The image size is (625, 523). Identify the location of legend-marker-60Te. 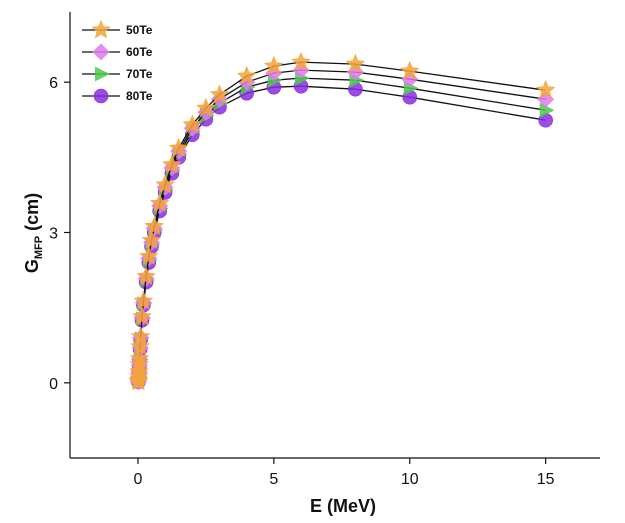
(101, 52).